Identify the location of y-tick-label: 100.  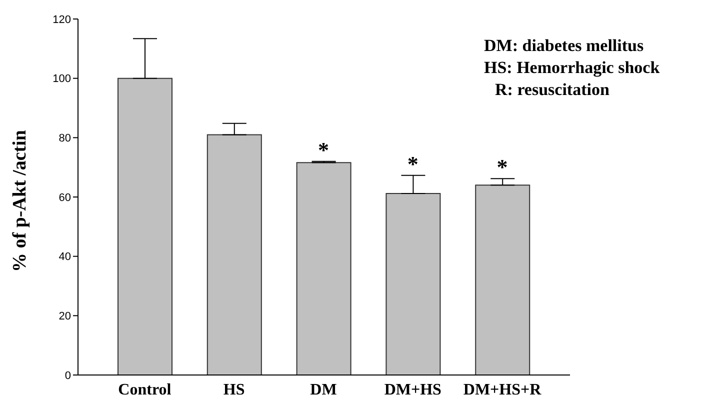
(61, 79).